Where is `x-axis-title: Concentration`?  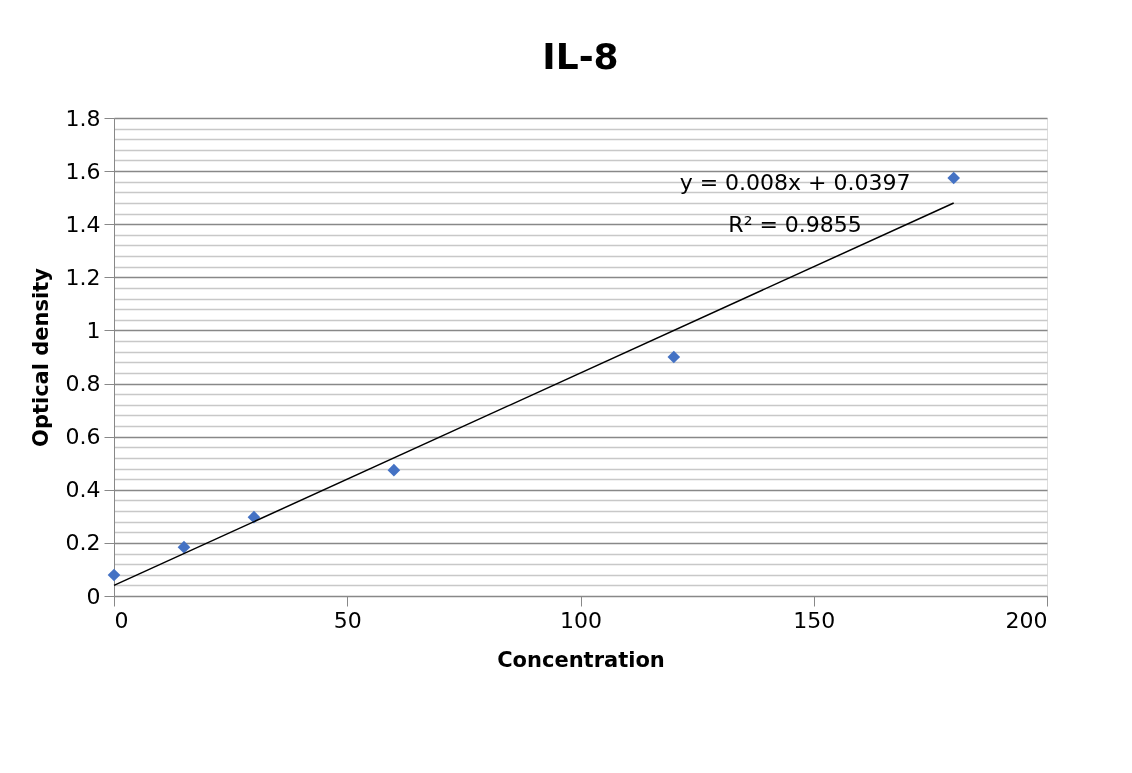 x-axis-title: Concentration is located at coordinates (581, 659).